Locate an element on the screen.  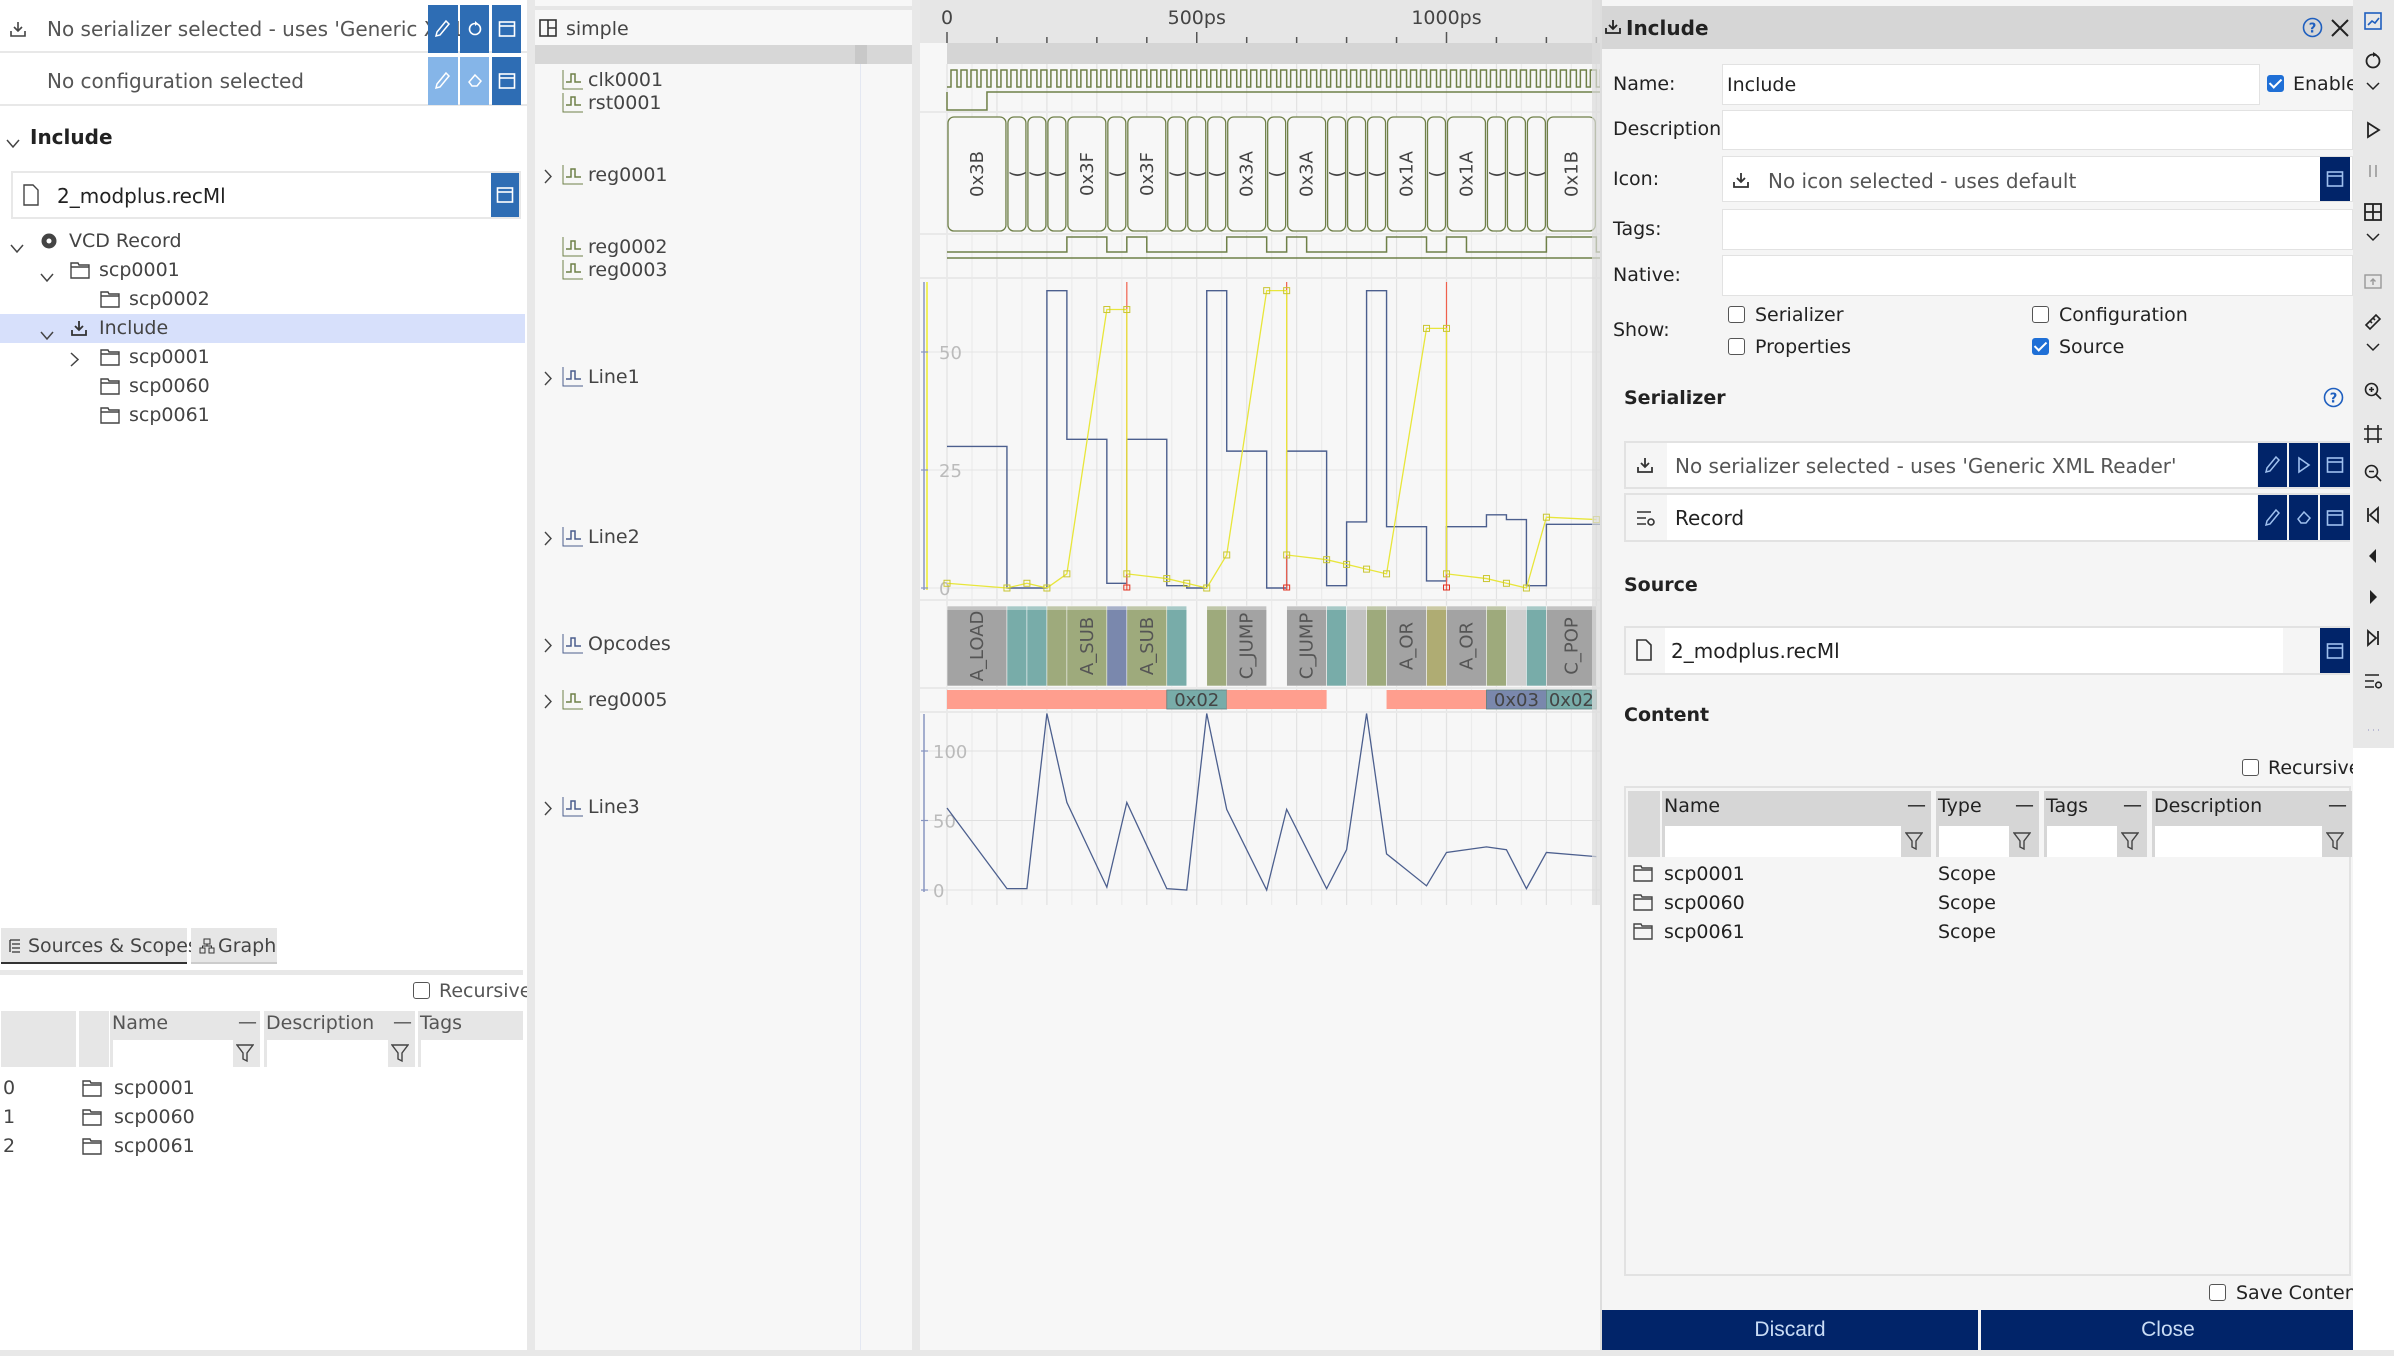
open-serializer-window-button is located at coordinates (2335, 465).